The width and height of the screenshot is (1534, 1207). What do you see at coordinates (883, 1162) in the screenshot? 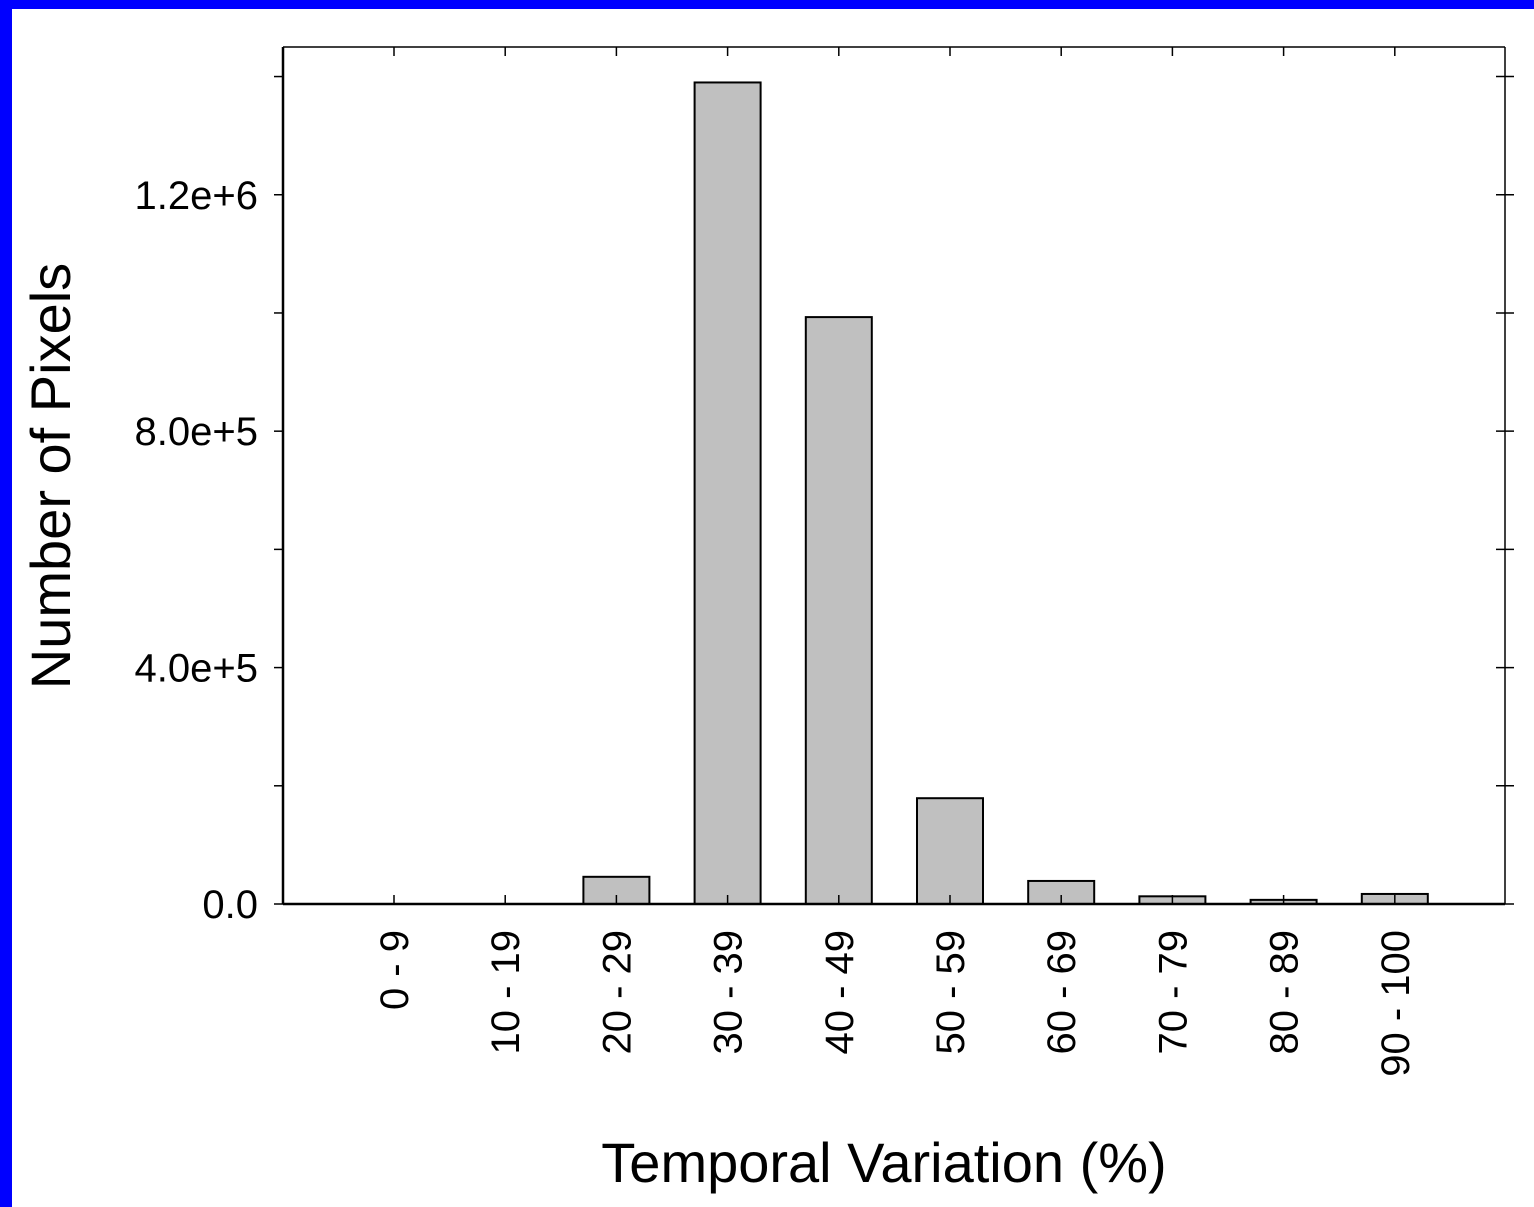
I see `x-axis-title: Temporal Variation (%)` at bounding box center [883, 1162].